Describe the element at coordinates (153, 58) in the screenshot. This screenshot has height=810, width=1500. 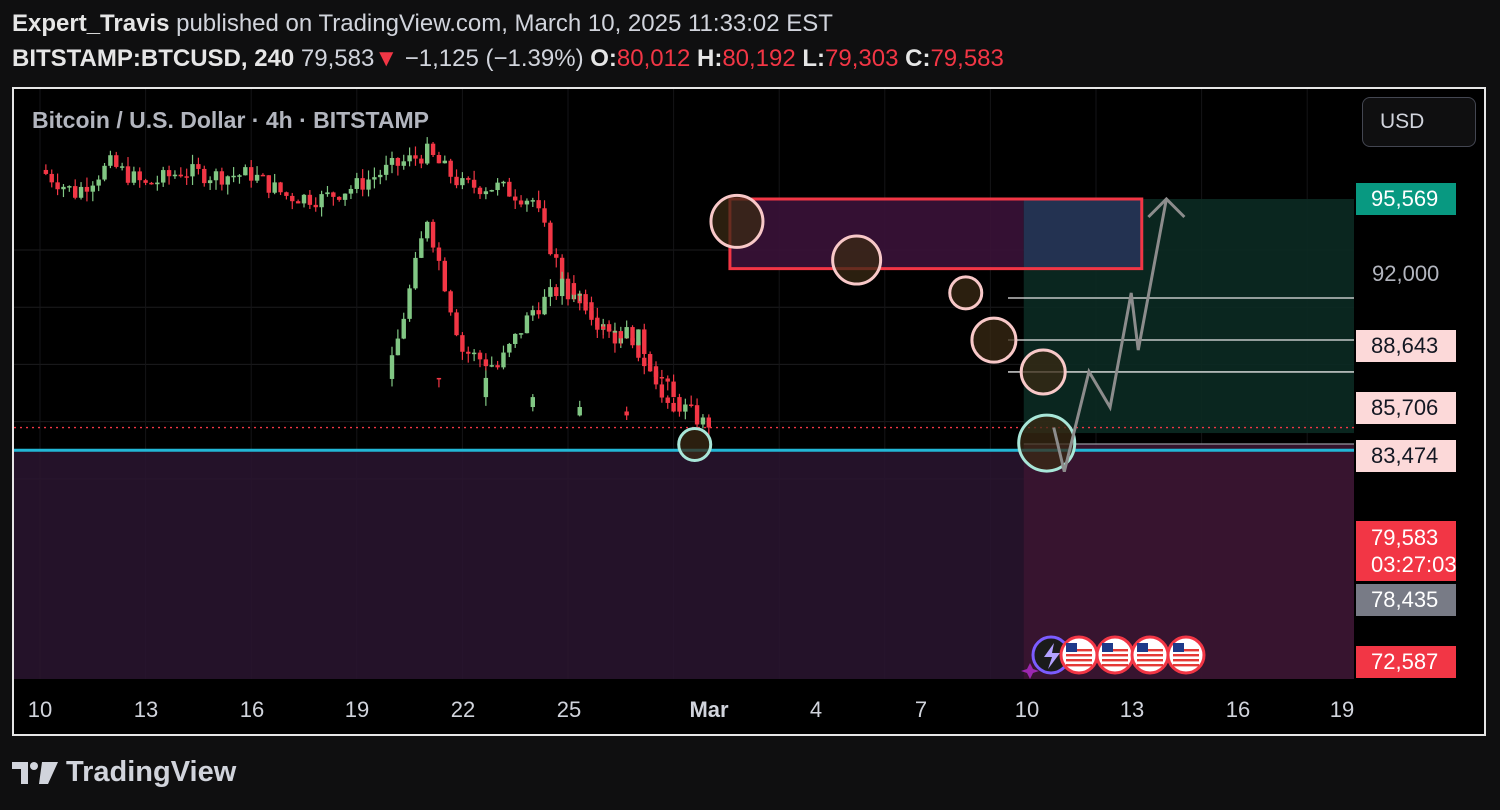
I see `symbol-name: BITSTAMP:BTCUSD, 240` at that location.